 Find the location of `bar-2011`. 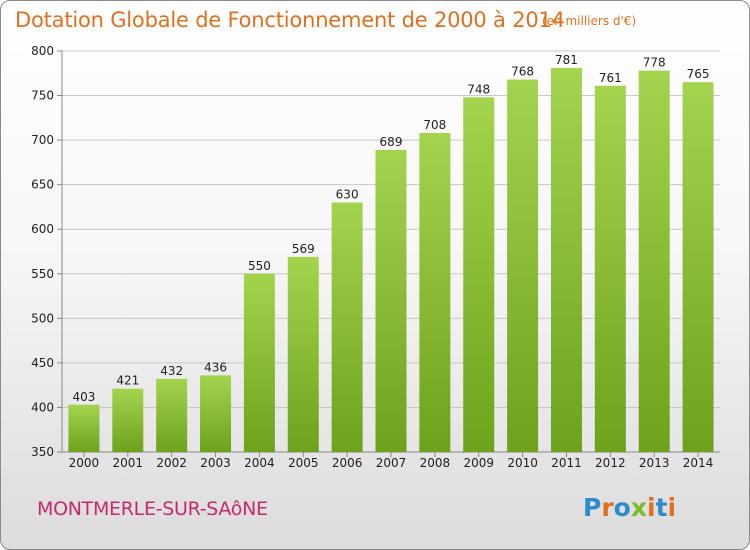

bar-2011 is located at coordinates (566, 259).